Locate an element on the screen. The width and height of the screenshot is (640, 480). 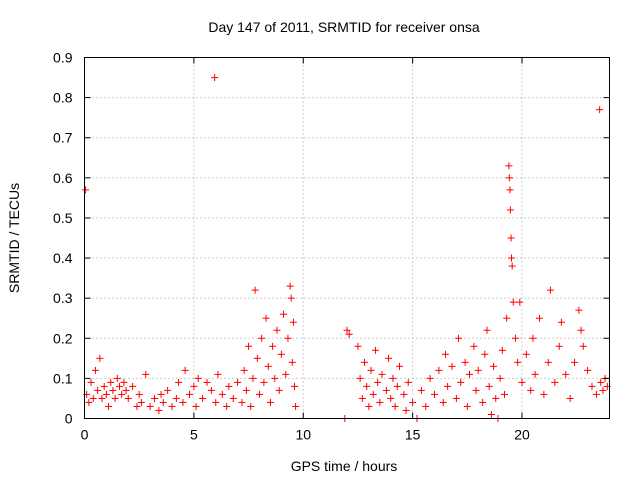
x-tick-label: 20 is located at coordinates (522, 435).